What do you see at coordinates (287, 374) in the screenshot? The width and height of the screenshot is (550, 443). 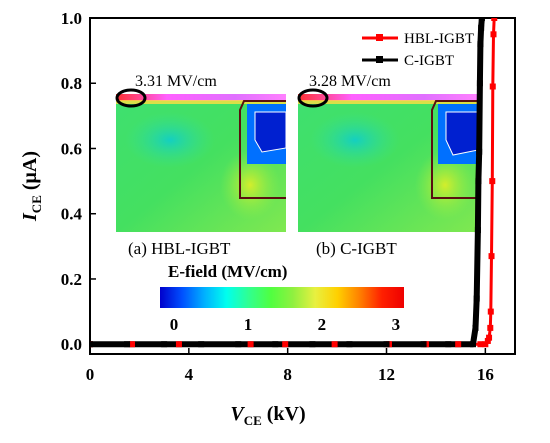 I see `x-tick-label: 8` at bounding box center [287, 374].